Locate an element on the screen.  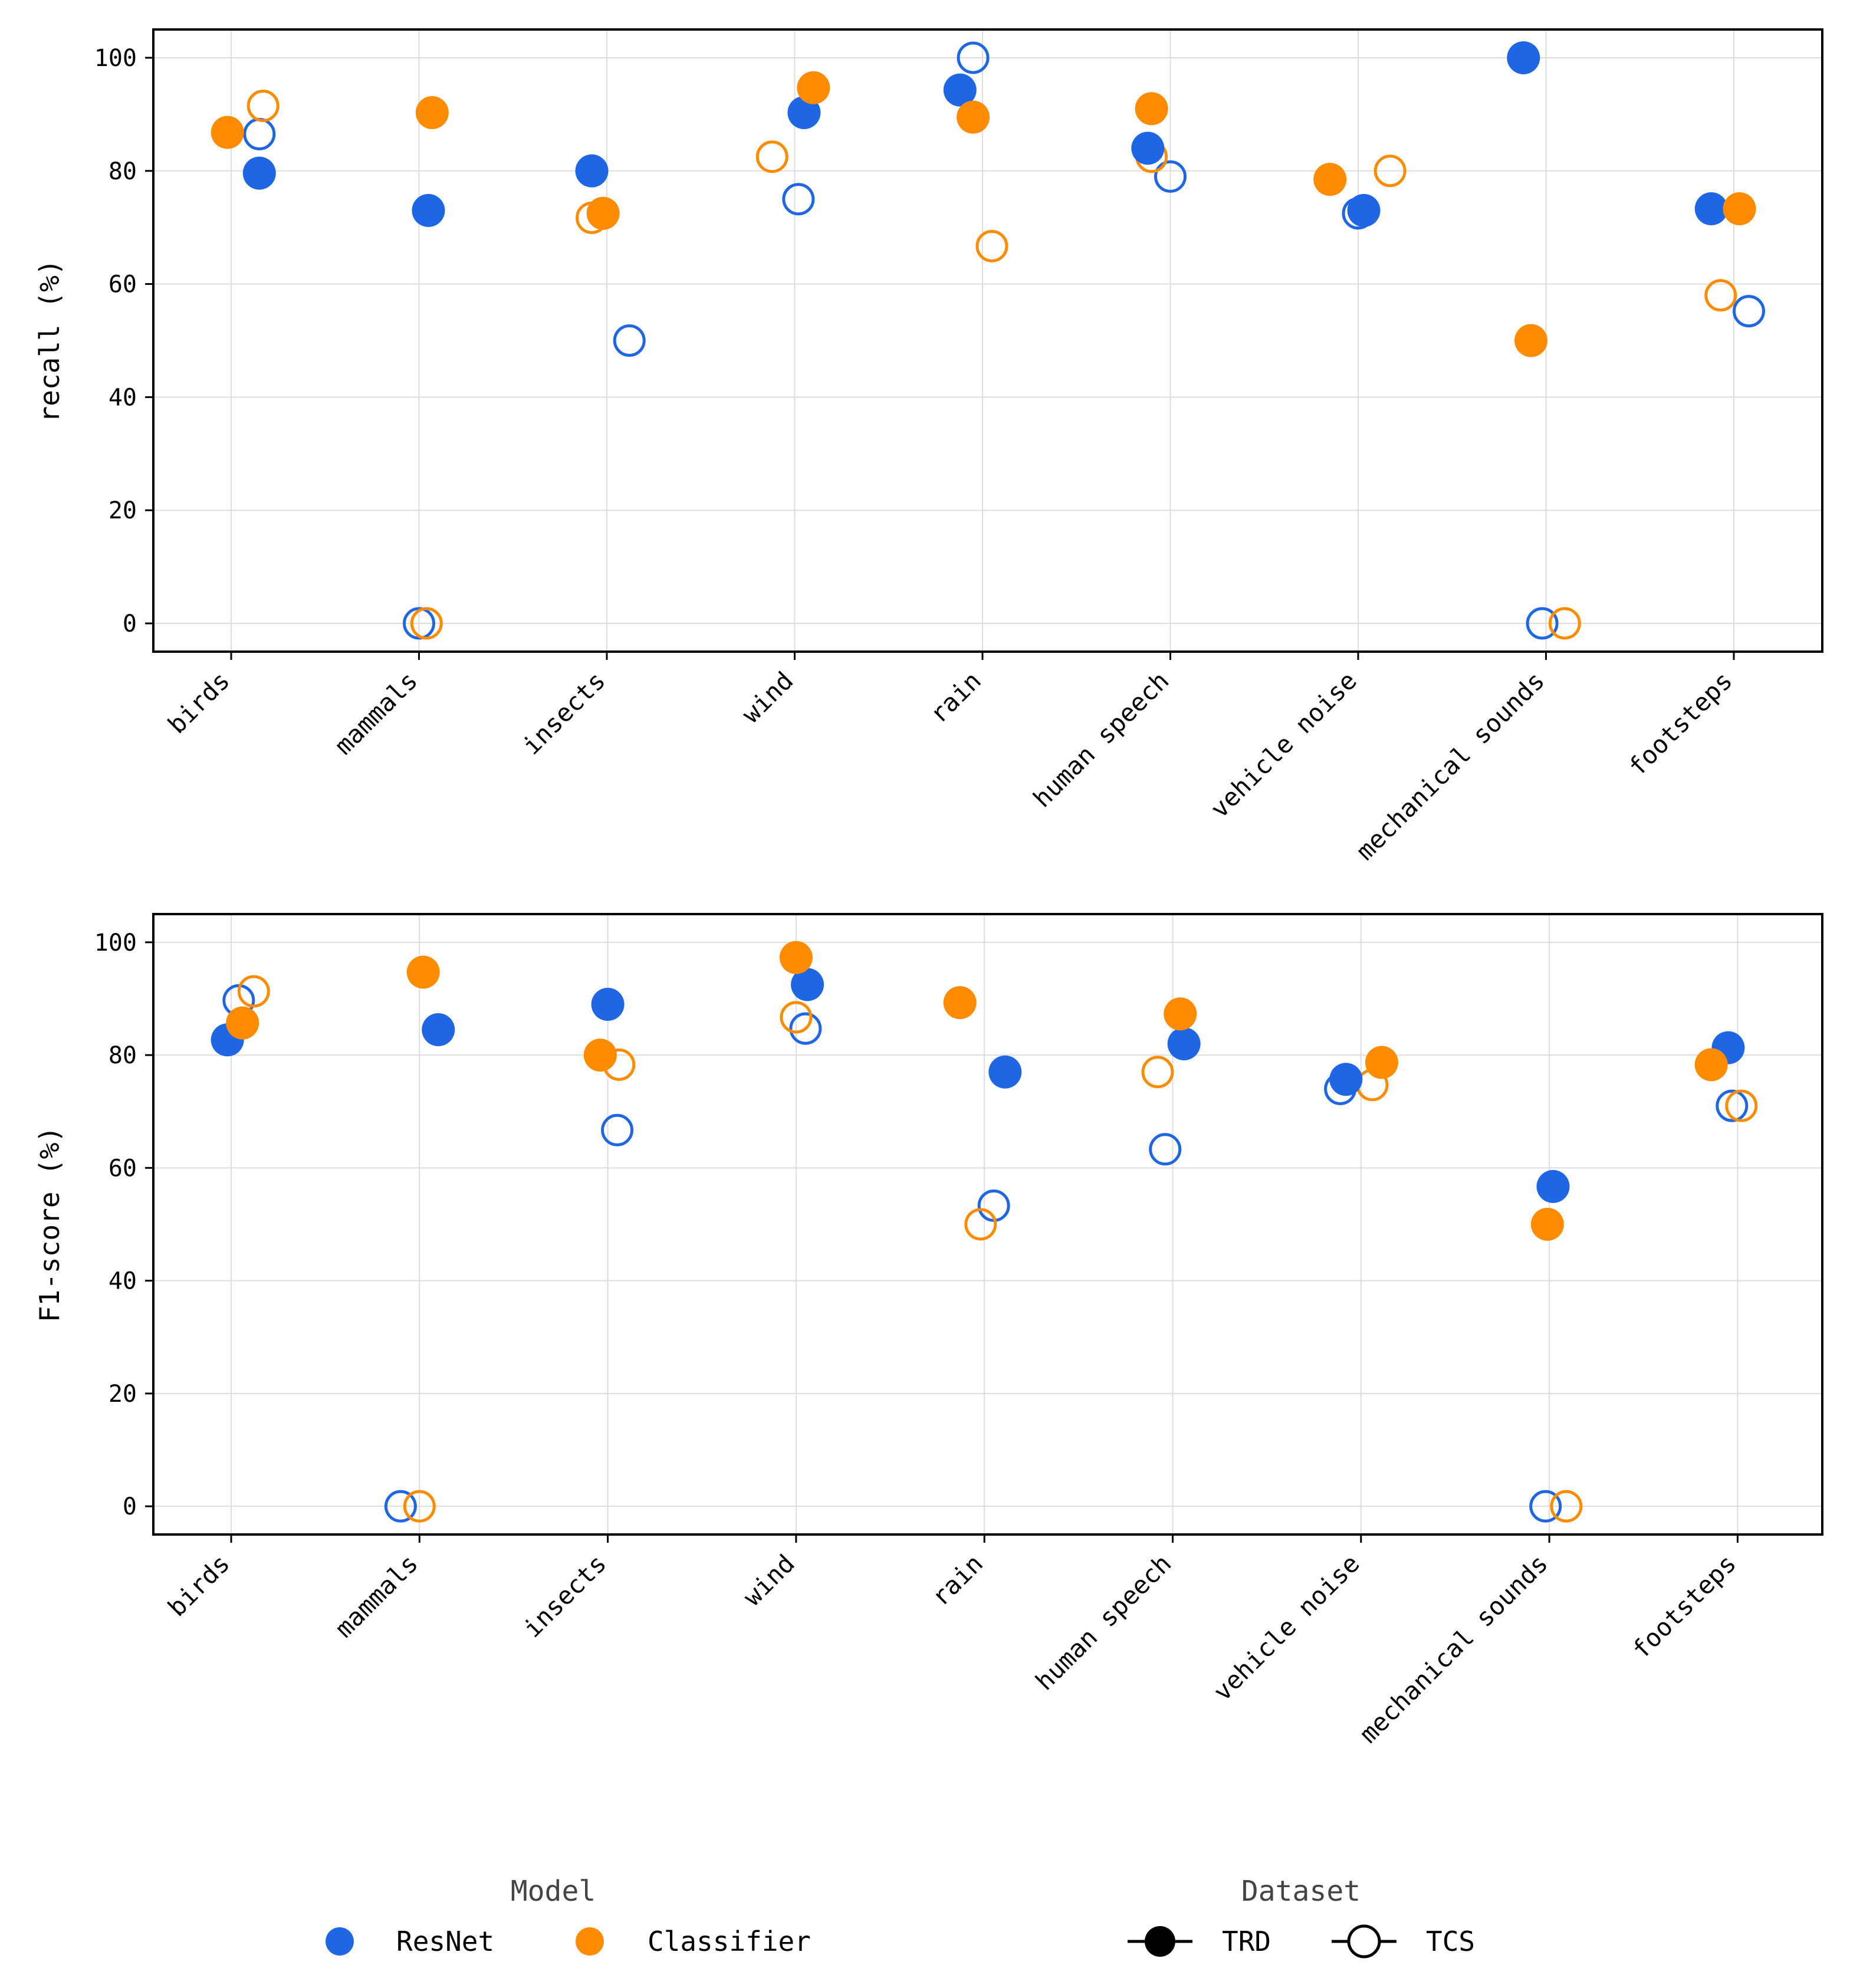
f1-point-resnet-tcs-insects is located at coordinates (617, 1129).